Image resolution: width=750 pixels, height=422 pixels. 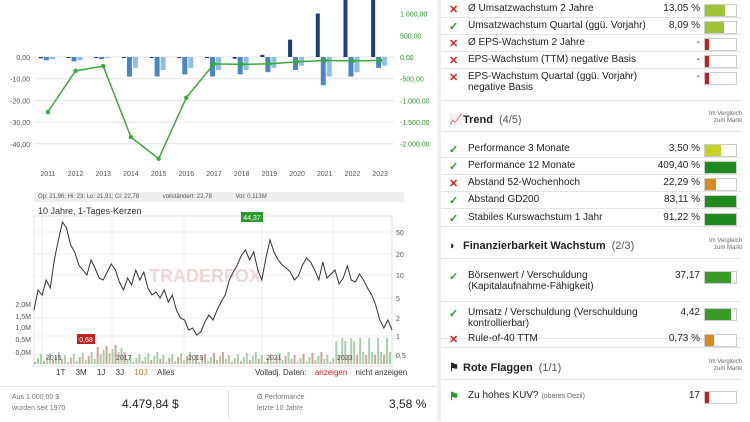 I want to click on section-title: Rote Flaggen, so click(x=498, y=368).